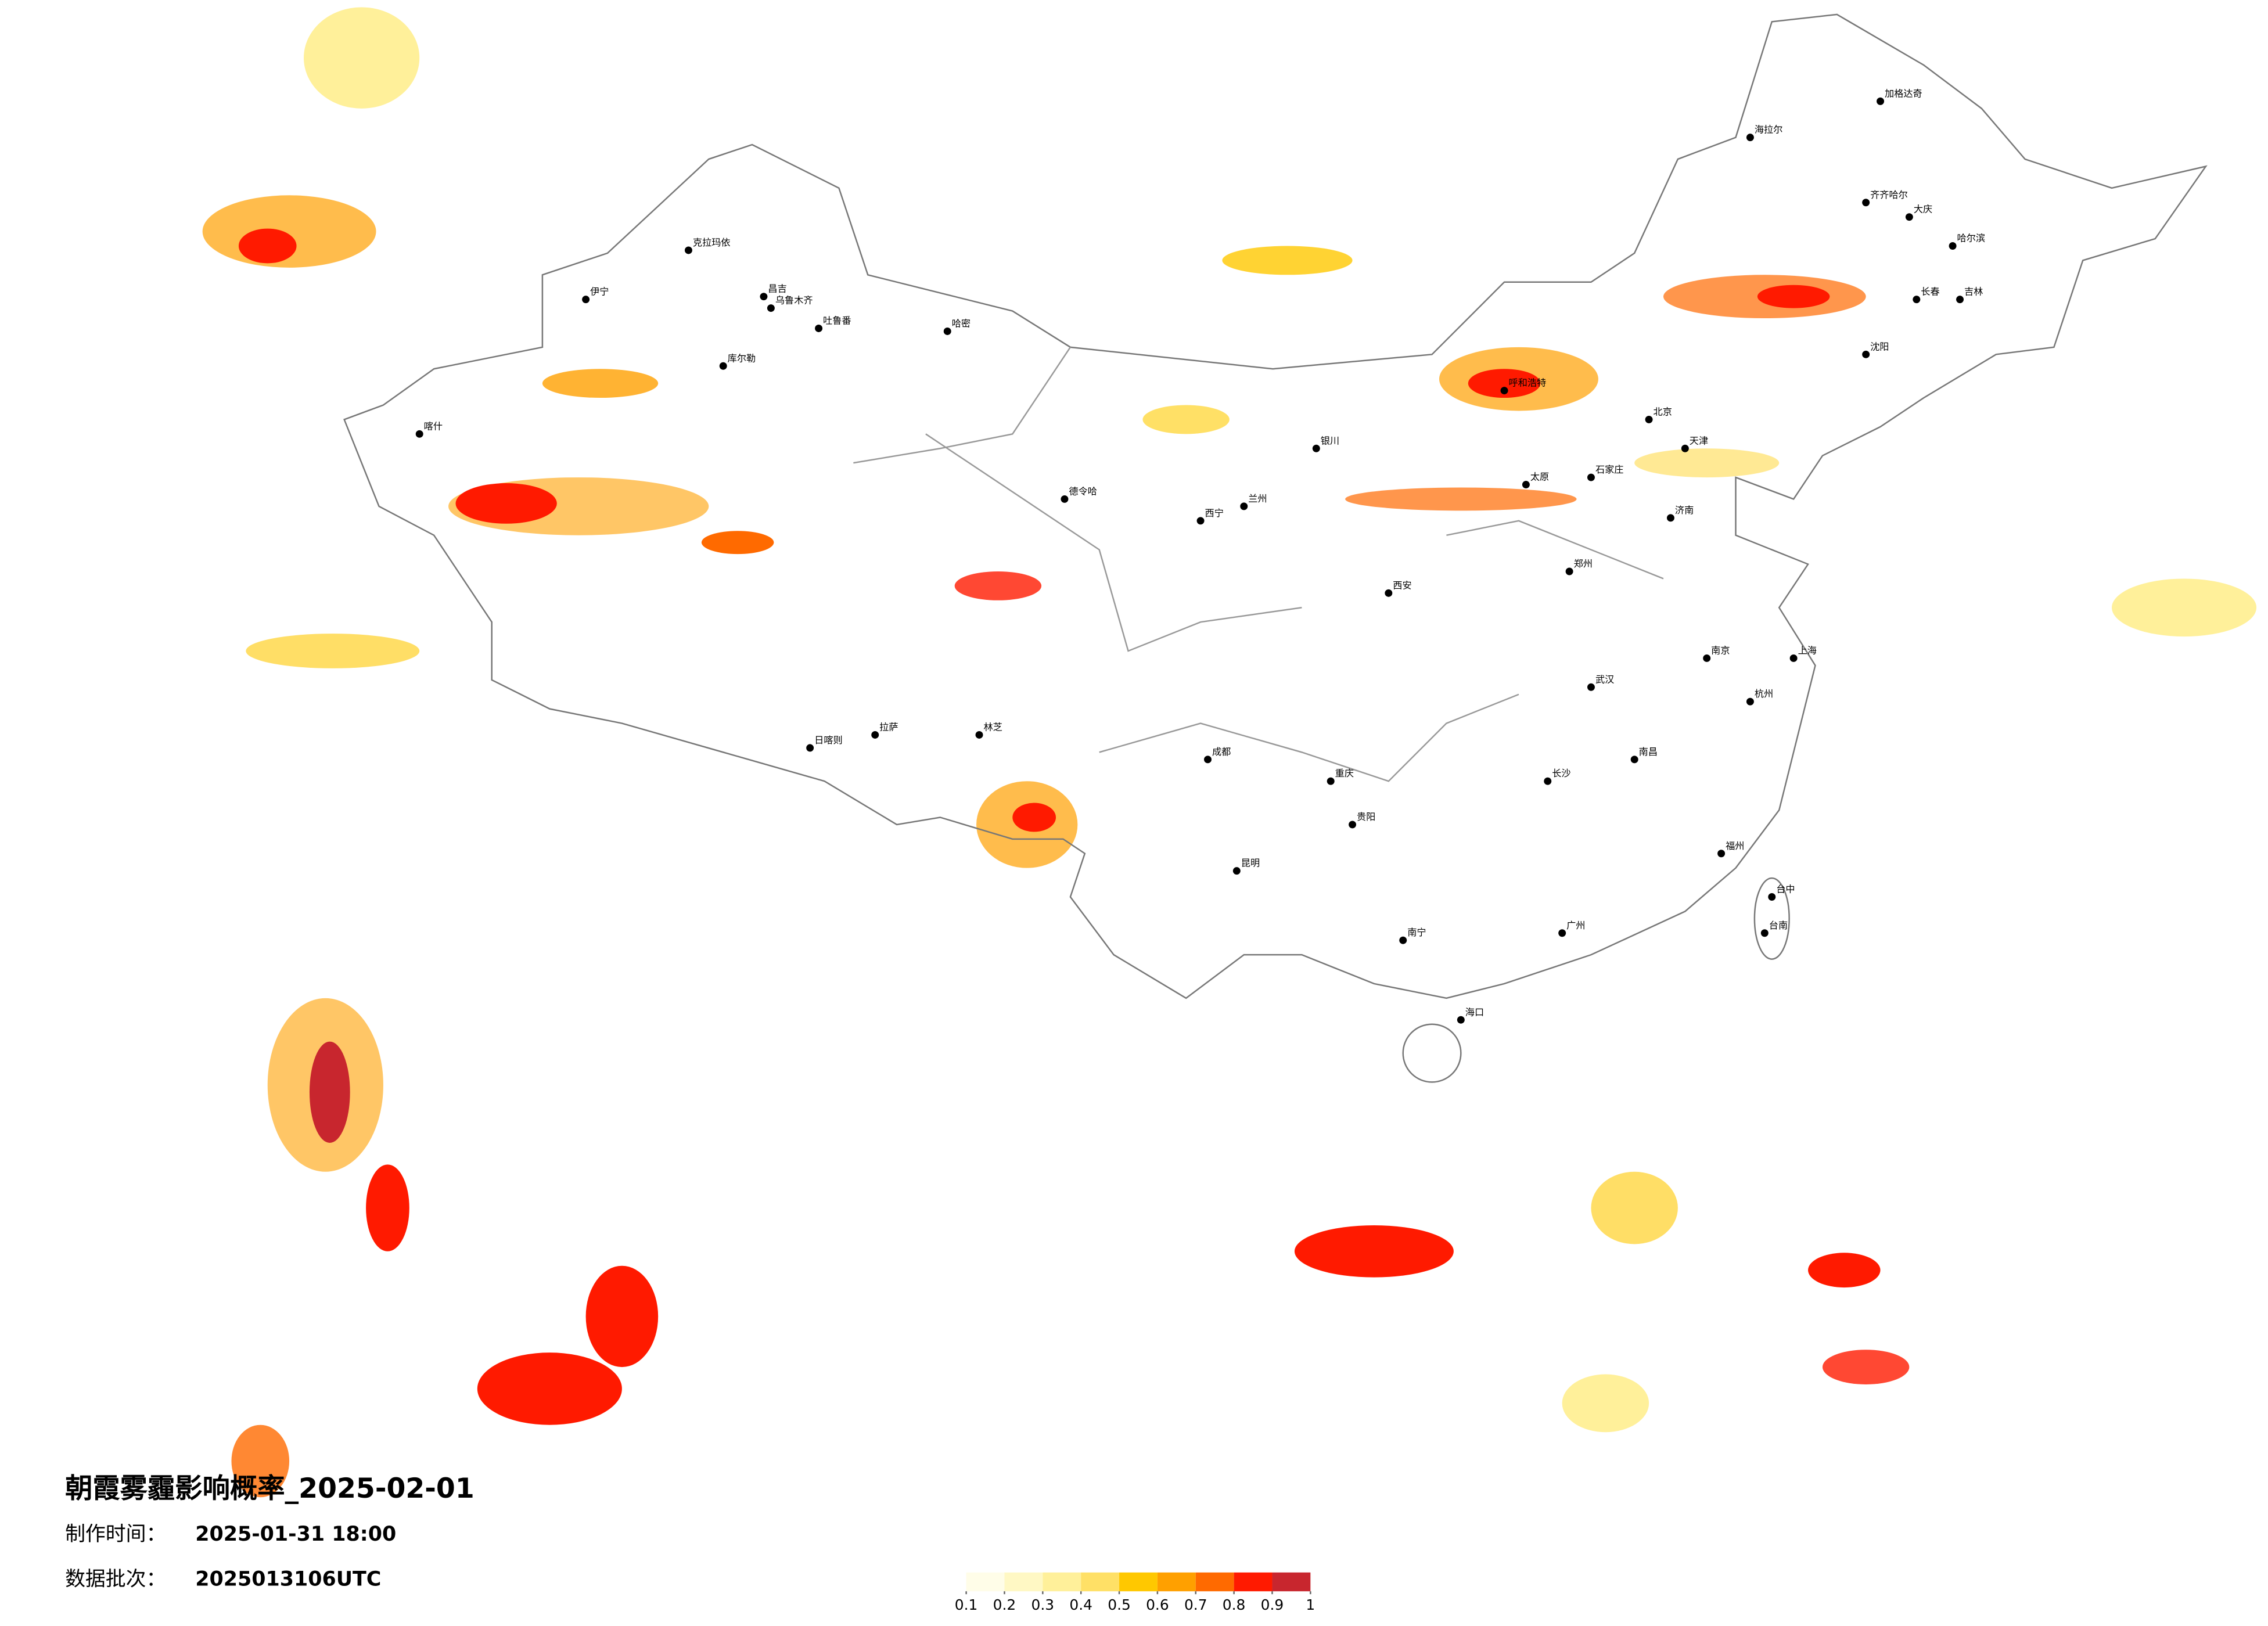  I want to click on city-label: 广州, so click(1575, 925).